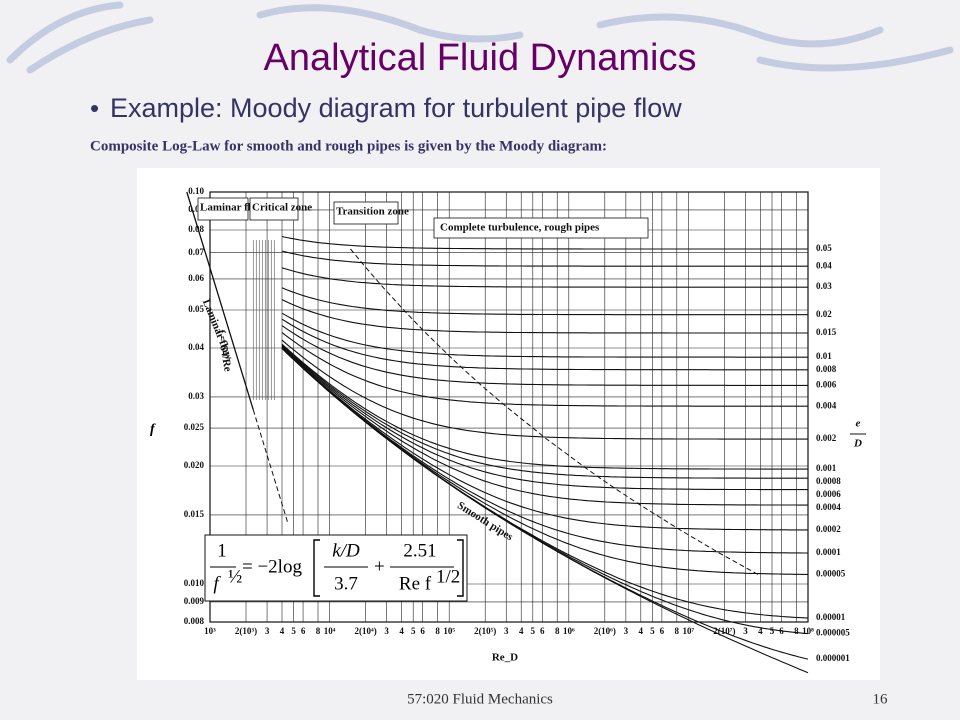 The width and height of the screenshot is (960, 720). I want to click on roughness-label: 0.00005, so click(831, 574).